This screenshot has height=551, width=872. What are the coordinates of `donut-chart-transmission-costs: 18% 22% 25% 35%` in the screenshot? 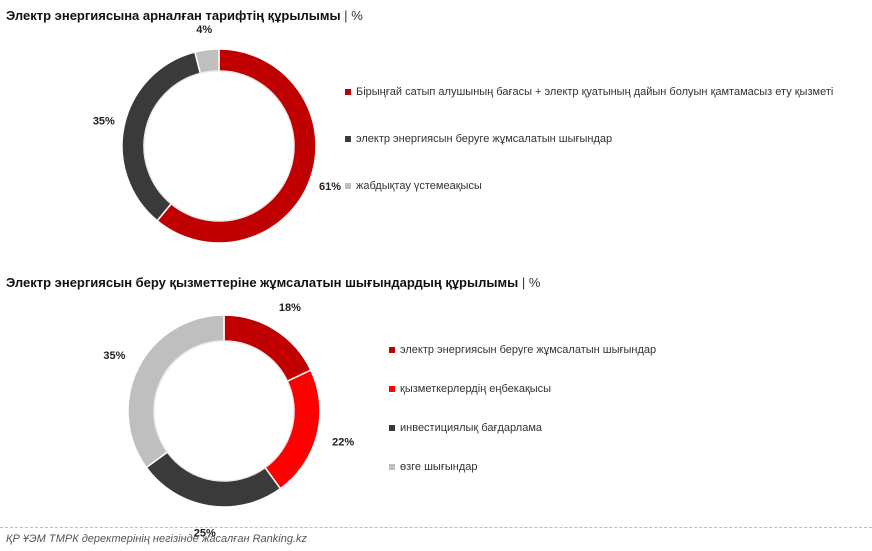 It's located at (228, 420).